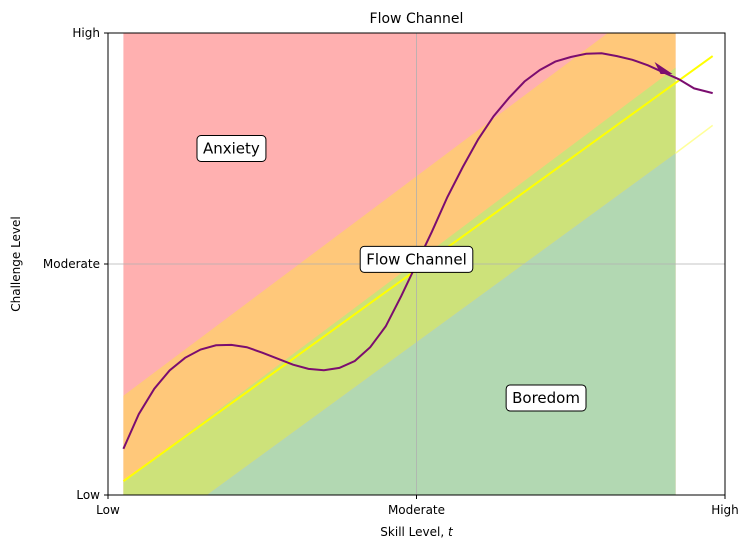  What do you see at coordinates (71, 264) in the screenshot?
I see `y-tick-label: Moderate` at bounding box center [71, 264].